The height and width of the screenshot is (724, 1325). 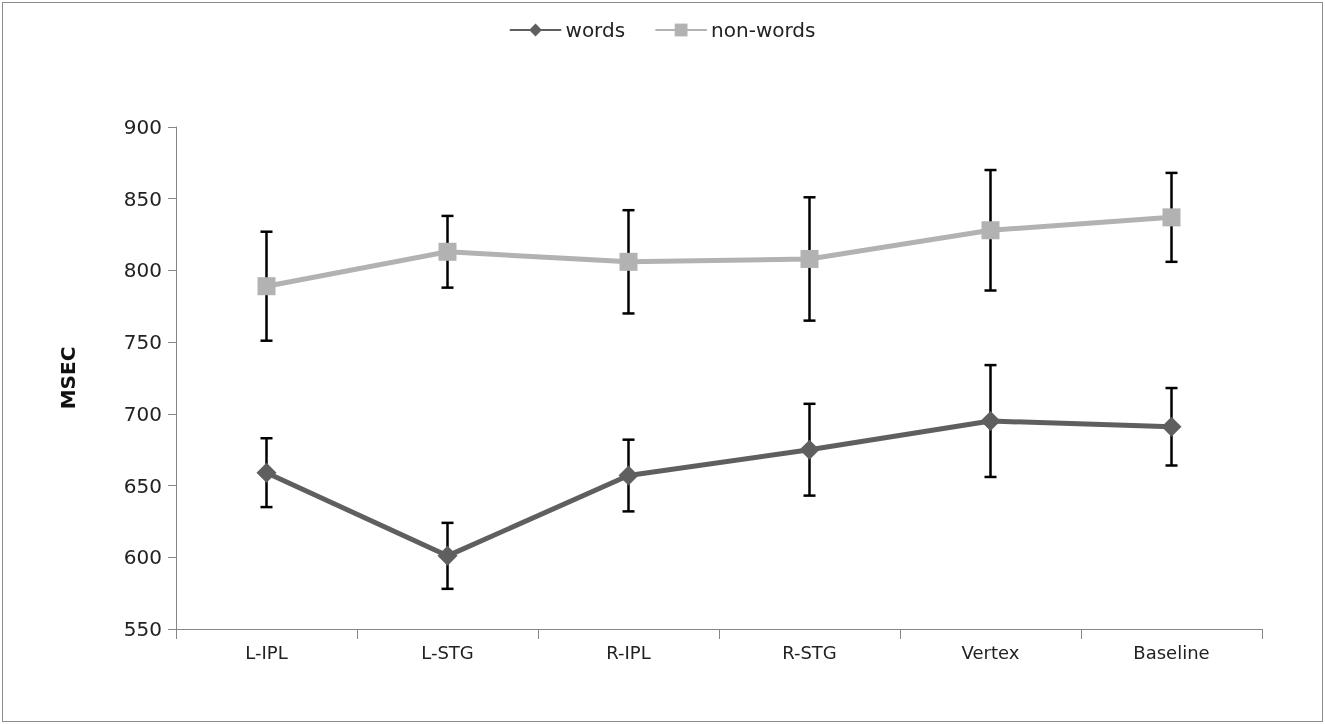 What do you see at coordinates (142, 198) in the screenshot?
I see `y-tick-label: 850` at bounding box center [142, 198].